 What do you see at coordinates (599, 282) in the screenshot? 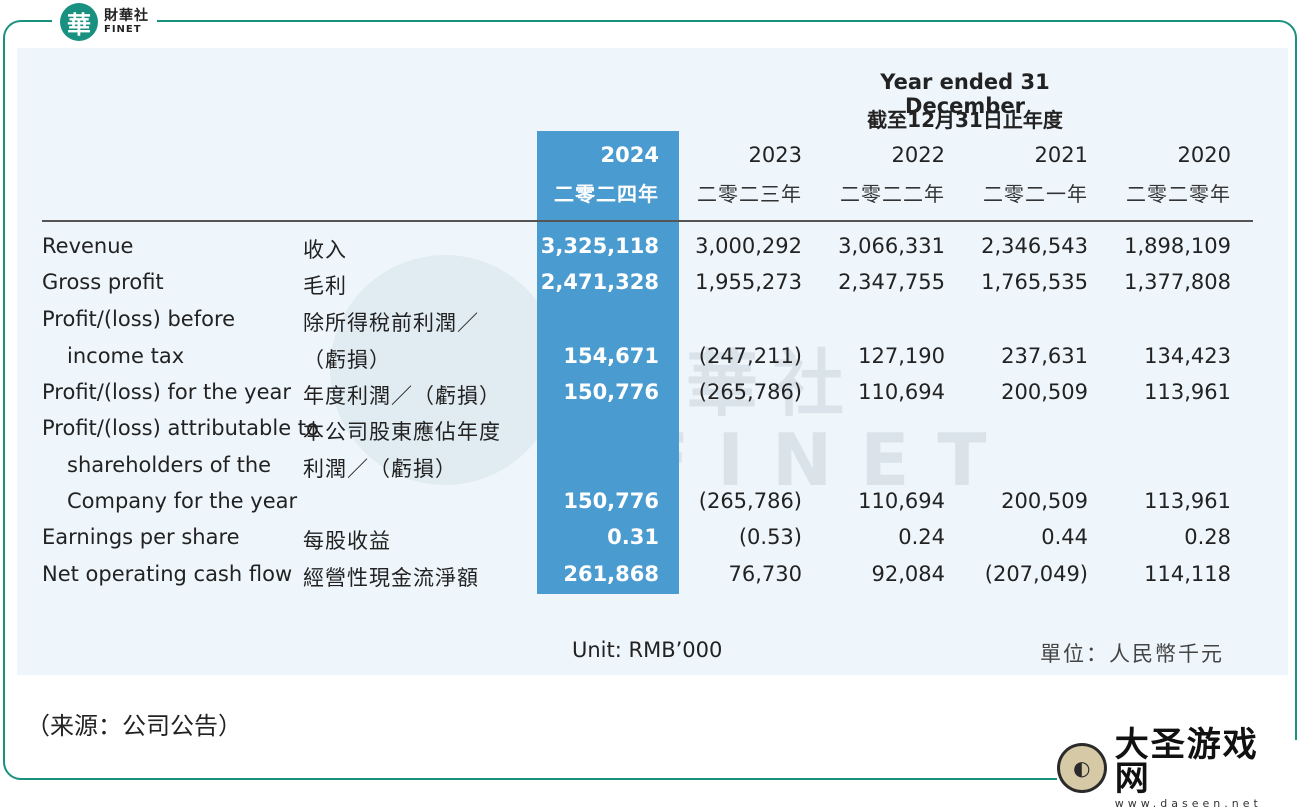
I see `table-cell-value: 2,471,328` at bounding box center [599, 282].